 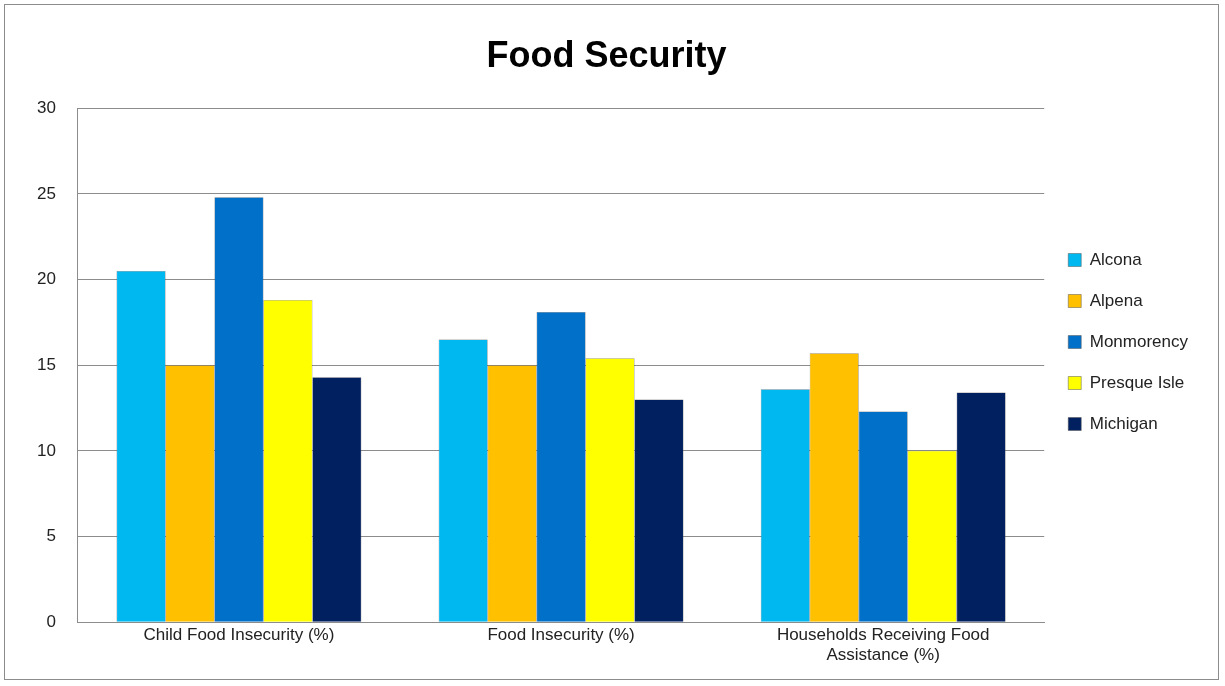 I want to click on legend-label: Monmorency, so click(x=1139, y=341).